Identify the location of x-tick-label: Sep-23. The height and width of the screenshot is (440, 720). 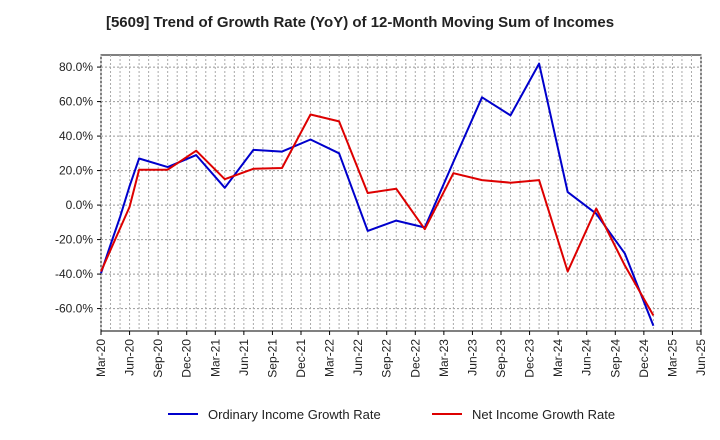
(501, 358).